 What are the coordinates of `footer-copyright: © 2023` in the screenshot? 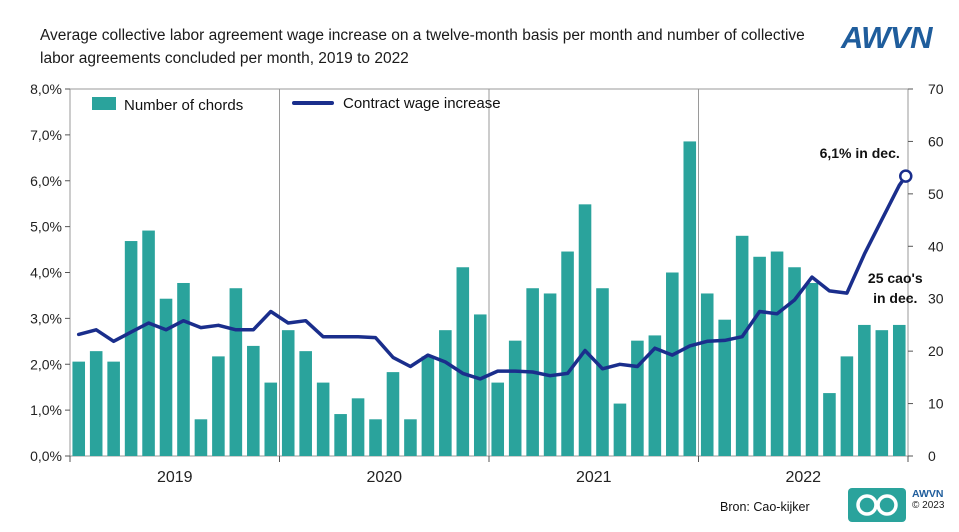 It's located at (928, 505).